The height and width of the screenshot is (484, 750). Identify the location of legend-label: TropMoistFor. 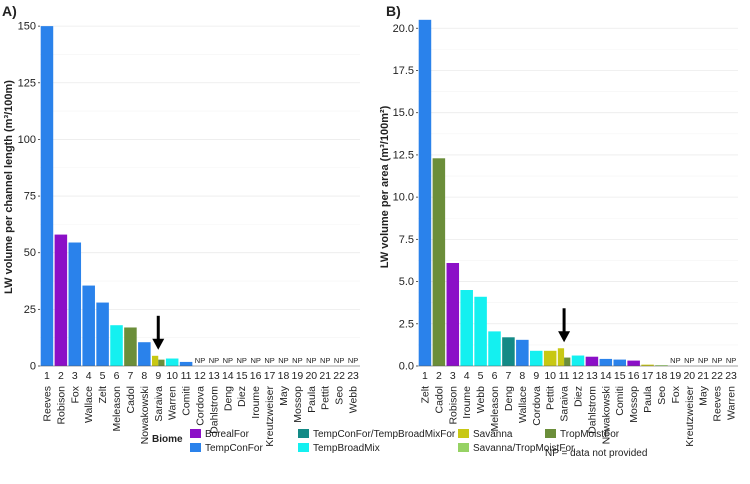
(590, 434).